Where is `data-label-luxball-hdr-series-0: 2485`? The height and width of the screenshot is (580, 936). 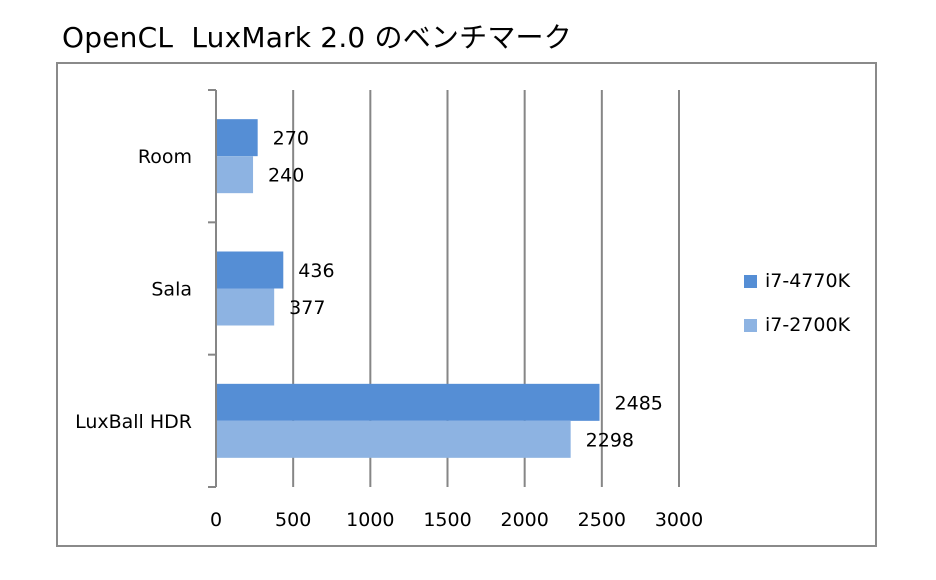 data-label-luxball-hdr-series-0: 2485 is located at coordinates (639, 403).